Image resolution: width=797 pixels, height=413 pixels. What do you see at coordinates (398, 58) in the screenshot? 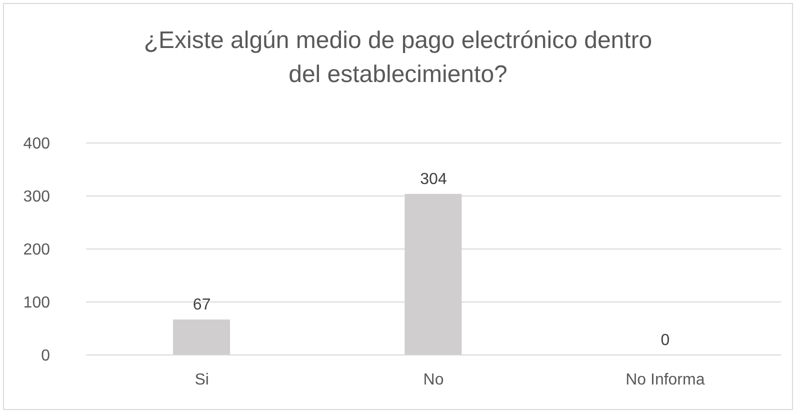
I see `chart-title: ¿Existe algún medio de pago electrónico dentro del establecimiento?` at bounding box center [398, 58].